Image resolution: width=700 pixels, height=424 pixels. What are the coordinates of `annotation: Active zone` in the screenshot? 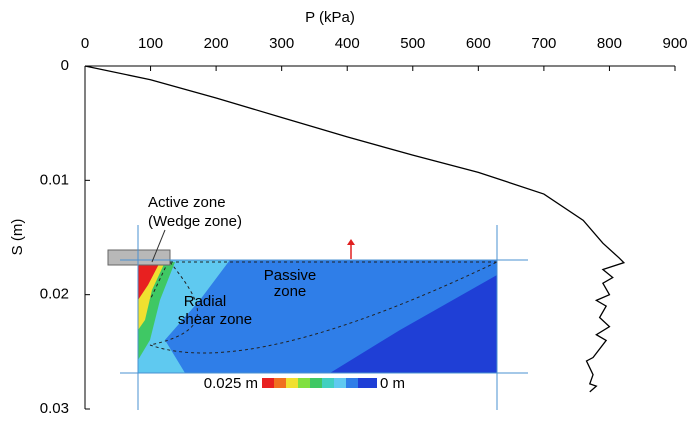 It's located at (187, 202).